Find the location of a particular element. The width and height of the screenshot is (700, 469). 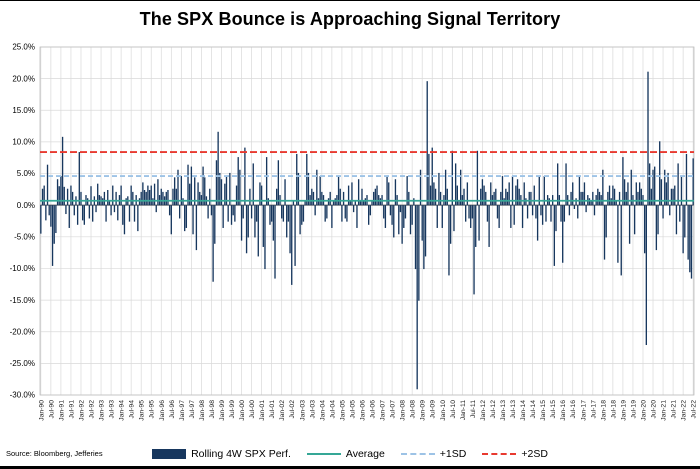

legend-label-plus2sd: +2SD is located at coordinates (534, 454).